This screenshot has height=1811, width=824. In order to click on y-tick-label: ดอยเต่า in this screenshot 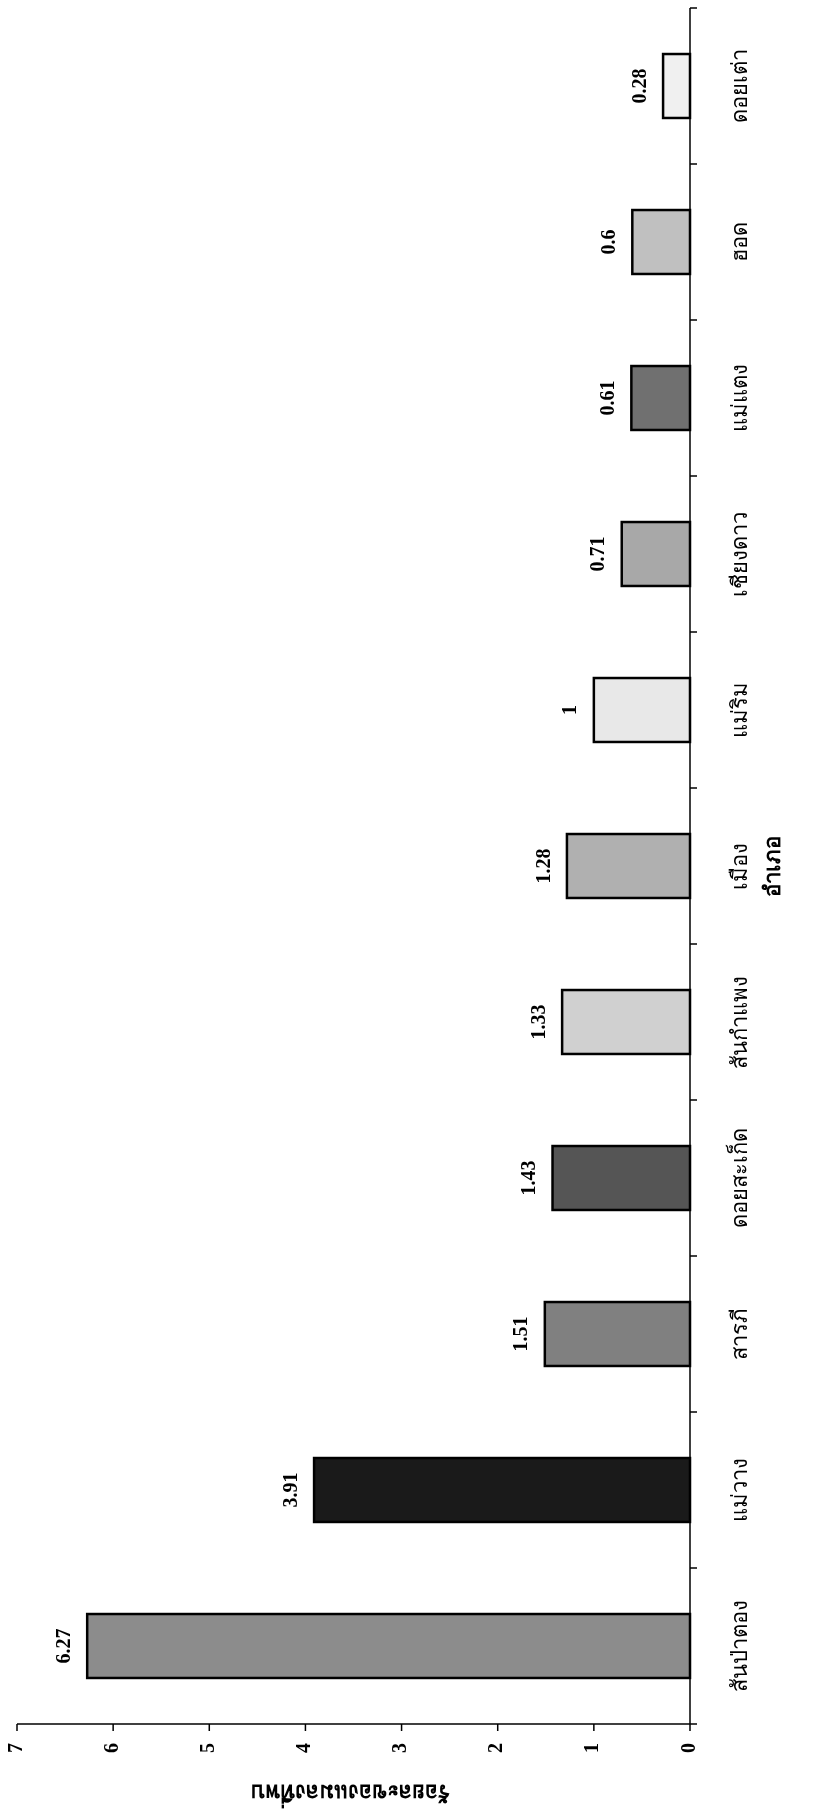, I will do `click(740, 86)`.